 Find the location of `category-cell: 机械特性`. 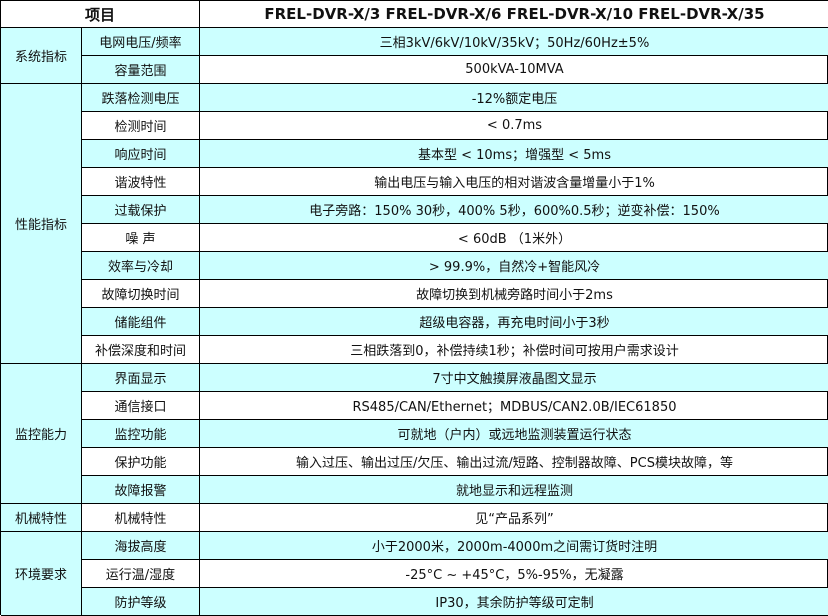

category-cell: 机械特性 is located at coordinates (41, 518).